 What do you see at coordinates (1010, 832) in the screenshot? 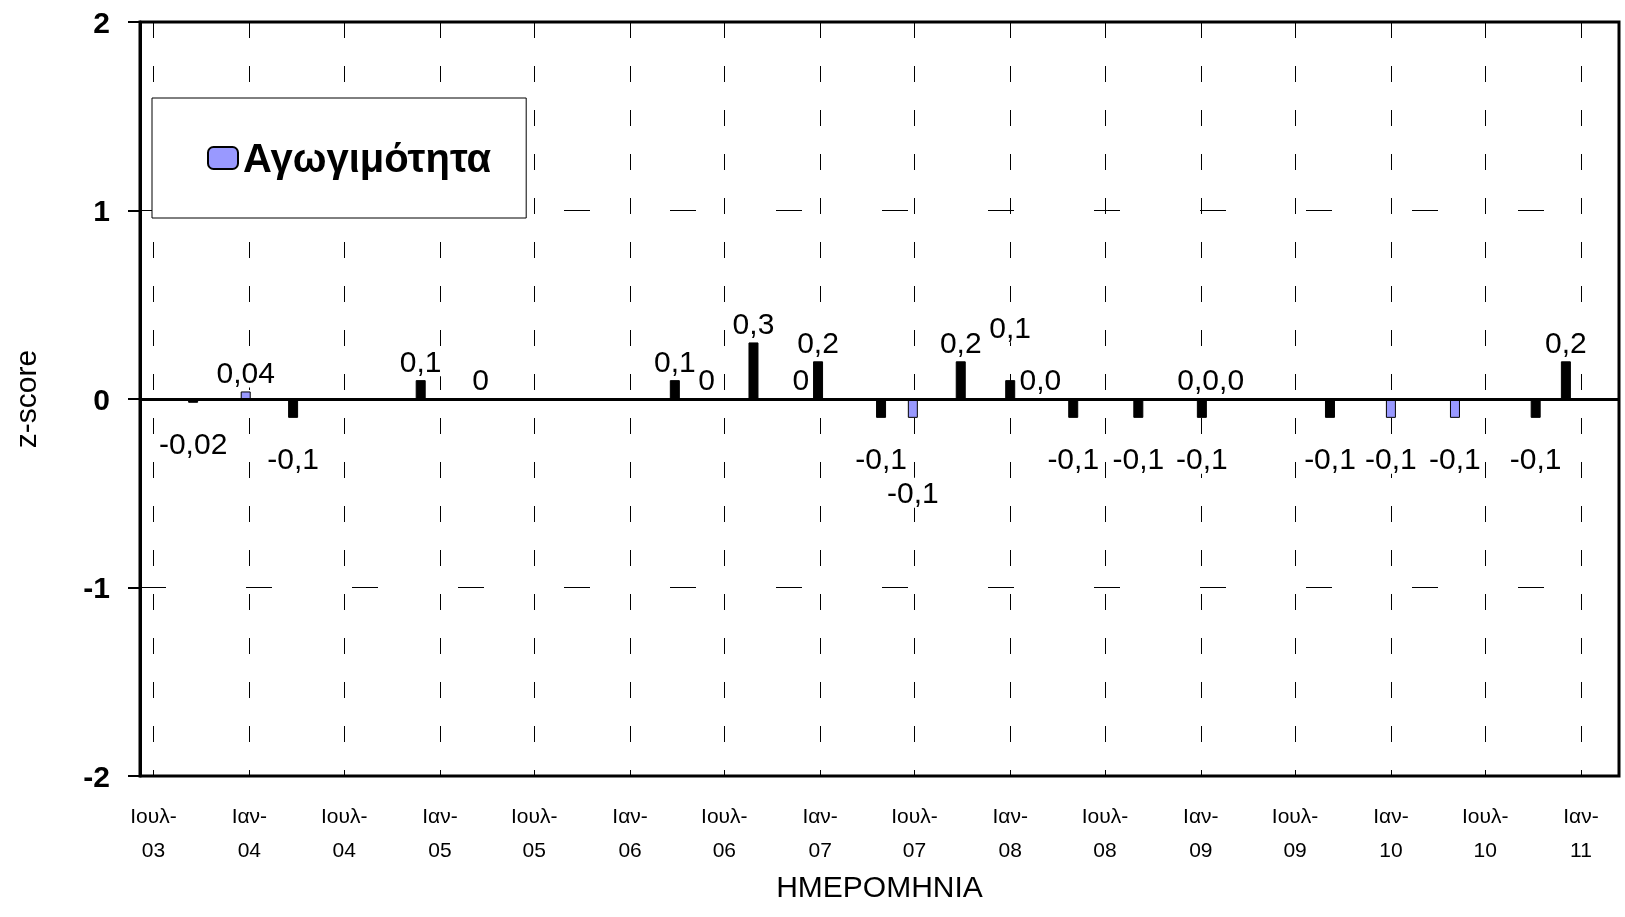
I see `x-tick-label: Ιαν-08` at bounding box center [1010, 832].